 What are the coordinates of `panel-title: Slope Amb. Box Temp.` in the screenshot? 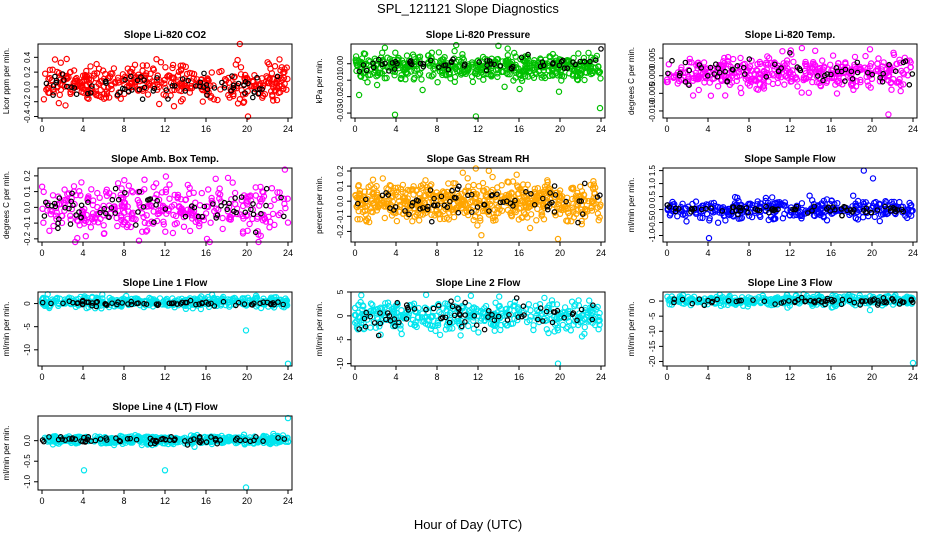 It's located at (165, 159).